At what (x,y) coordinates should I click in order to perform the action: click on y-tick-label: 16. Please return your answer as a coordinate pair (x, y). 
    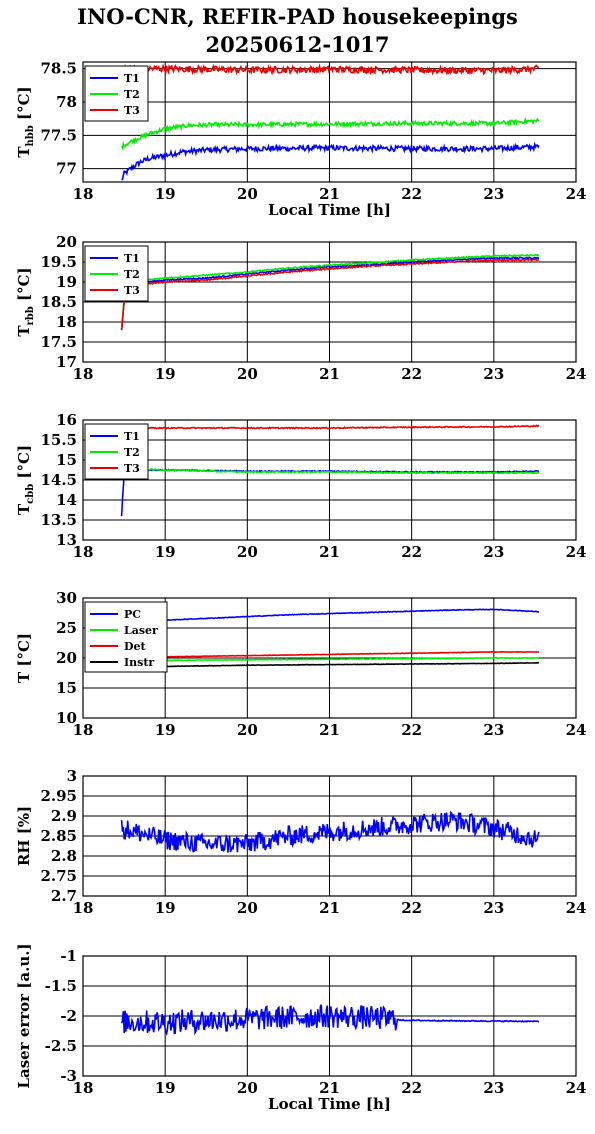
    Looking at the image, I should click on (66, 420).